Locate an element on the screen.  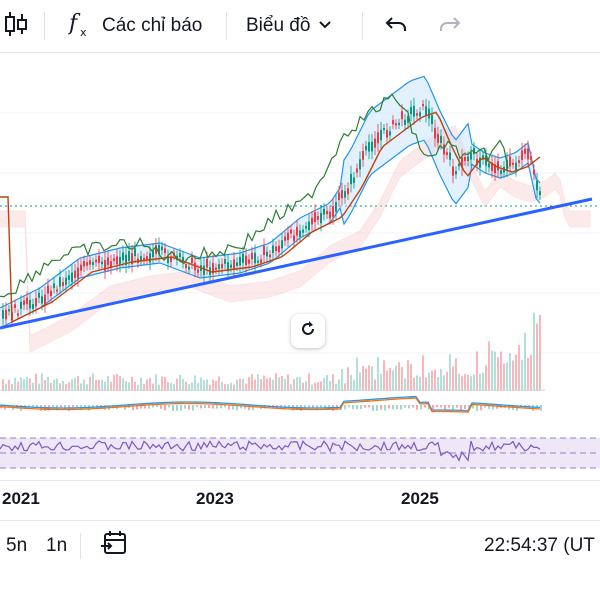
refresh-icon is located at coordinates (308, 331).